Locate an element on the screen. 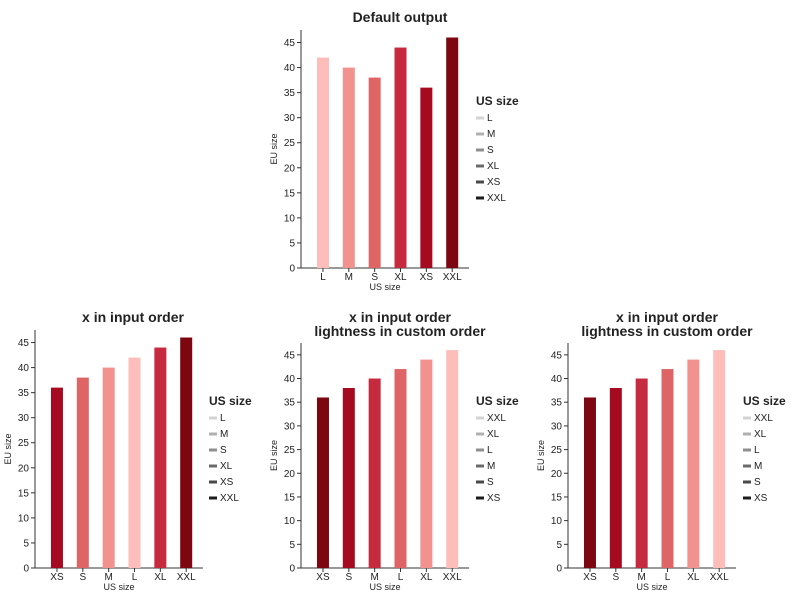  chart-title: Default output is located at coordinates (400, 17).